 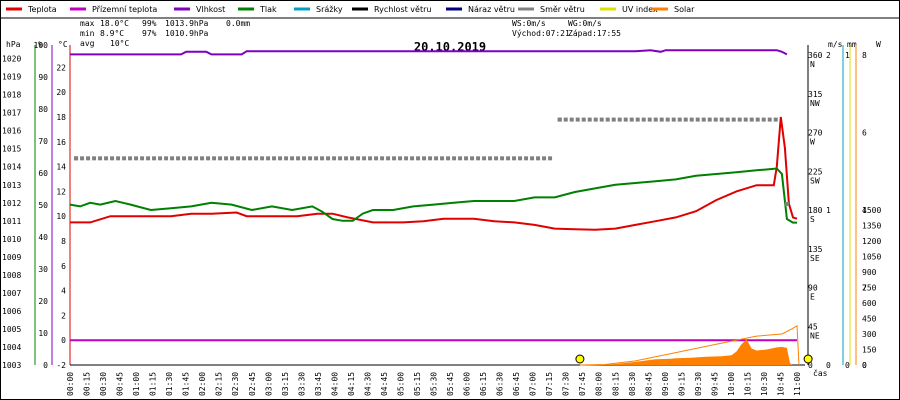 What do you see at coordinates (869, 288) in the screenshot?
I see `tick-w: 750` at bounding box center [869, 288].